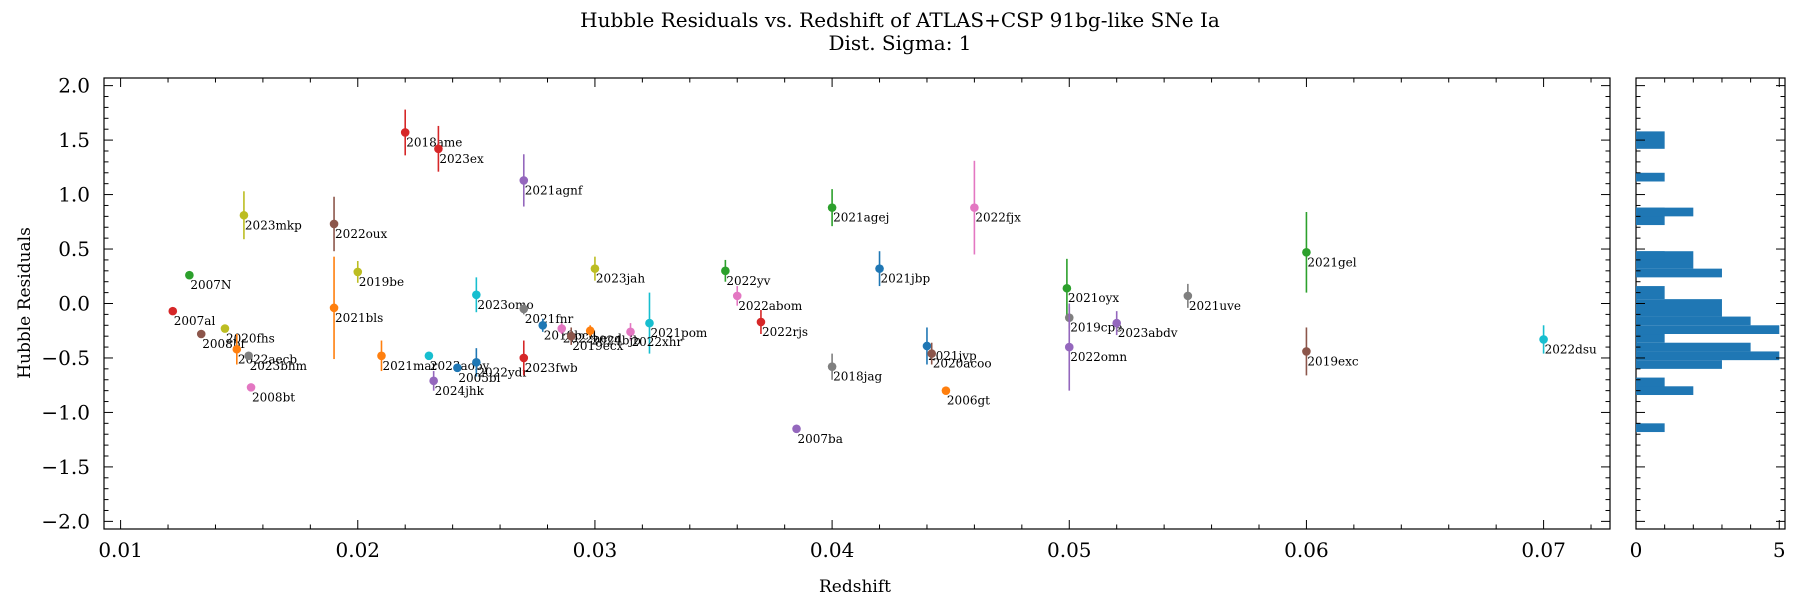 The width and height of the screenshot is (1800, 600). What do you see at coordinates (899, 43) in the screenshot?
I see `chart-subtitle: Dist. Sigma: 1` at bounding box center [899, 43].